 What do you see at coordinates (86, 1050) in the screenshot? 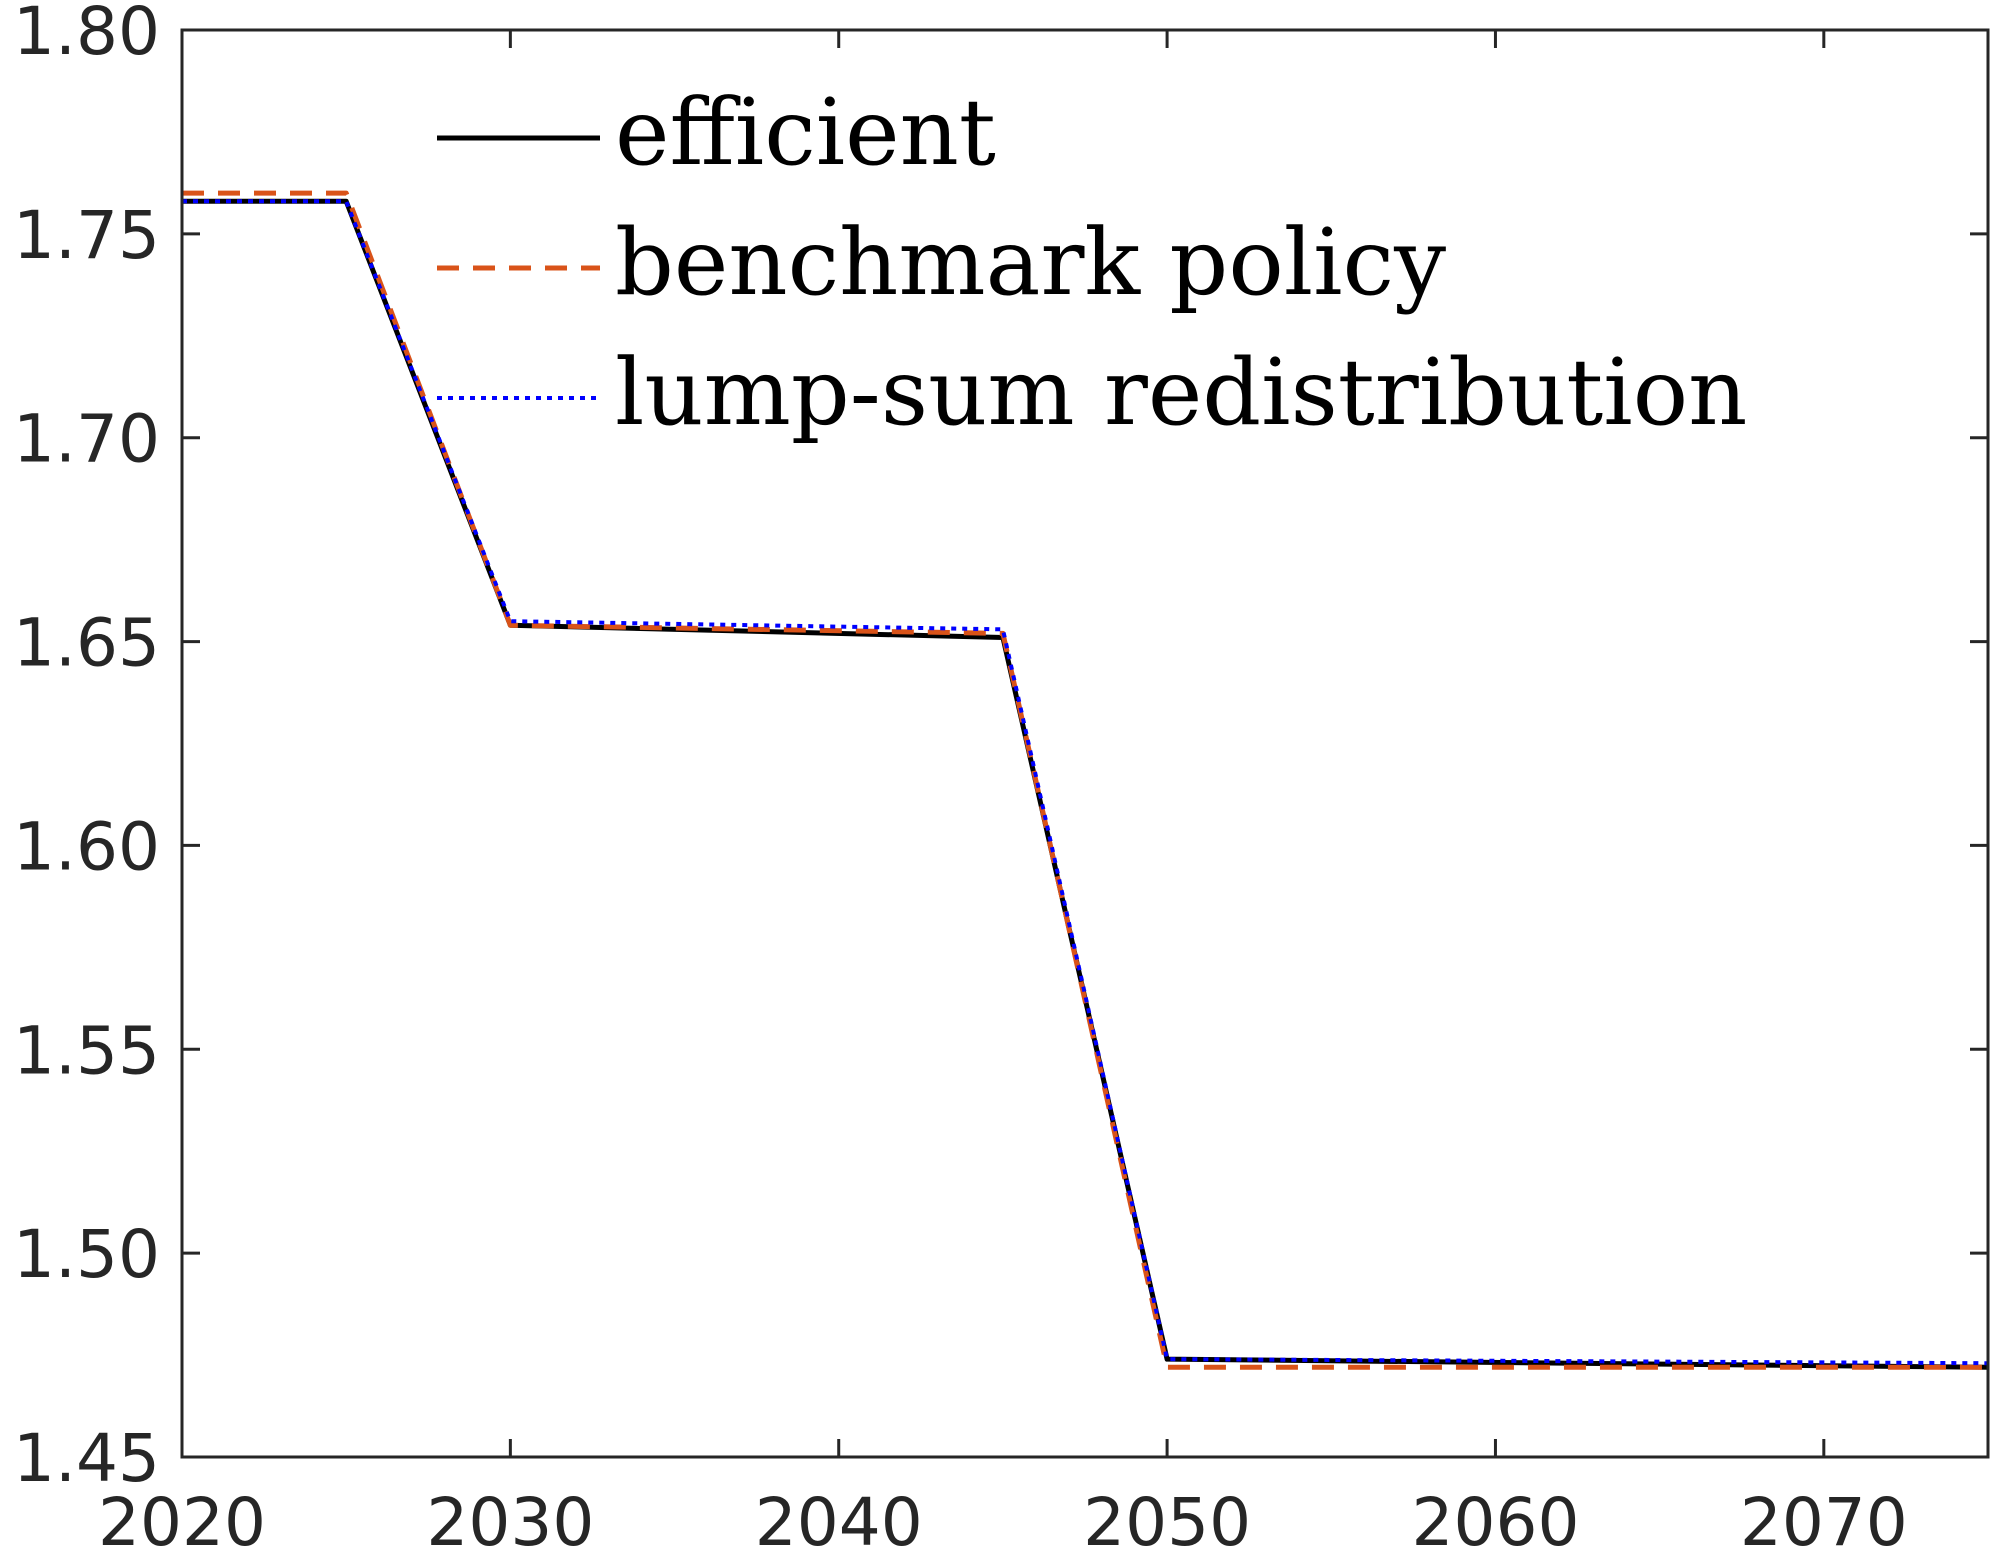
I see `y-tick-label: 1.55` at bounding box center [86, 1050].